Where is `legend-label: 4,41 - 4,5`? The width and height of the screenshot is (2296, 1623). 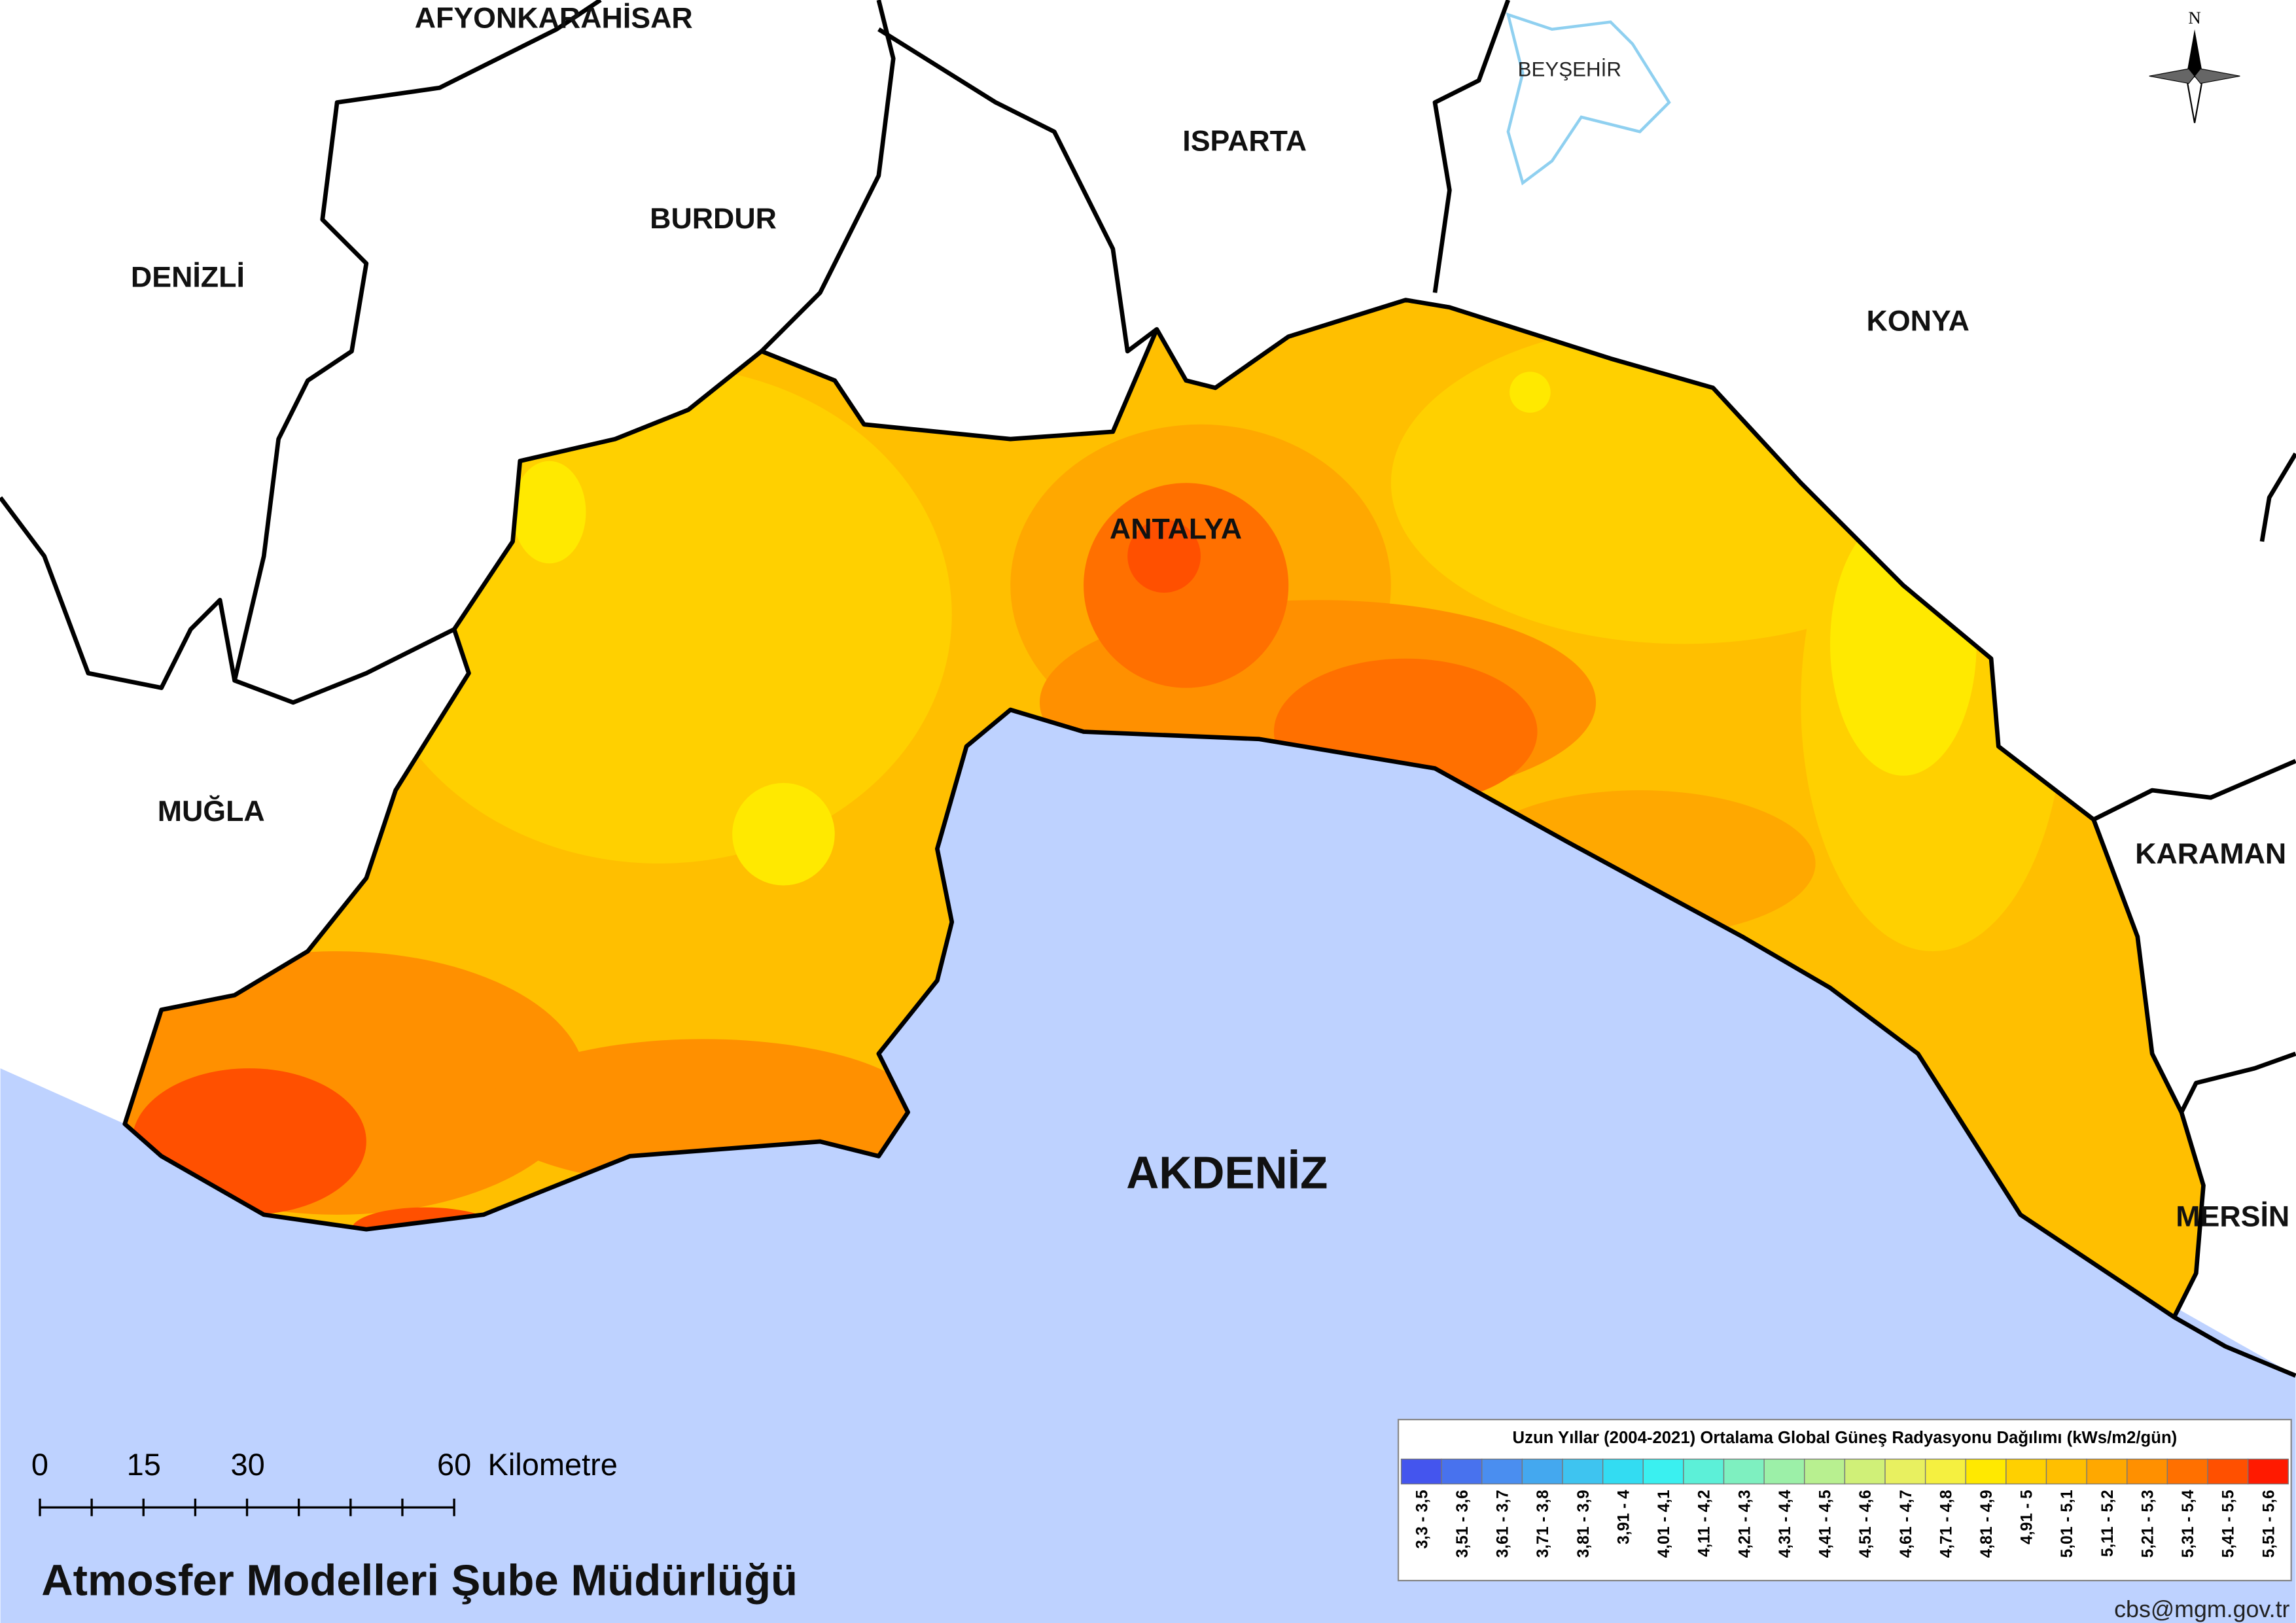 legend-label: 4,41 - 4,5 is located at coordinates (1826, 1524).